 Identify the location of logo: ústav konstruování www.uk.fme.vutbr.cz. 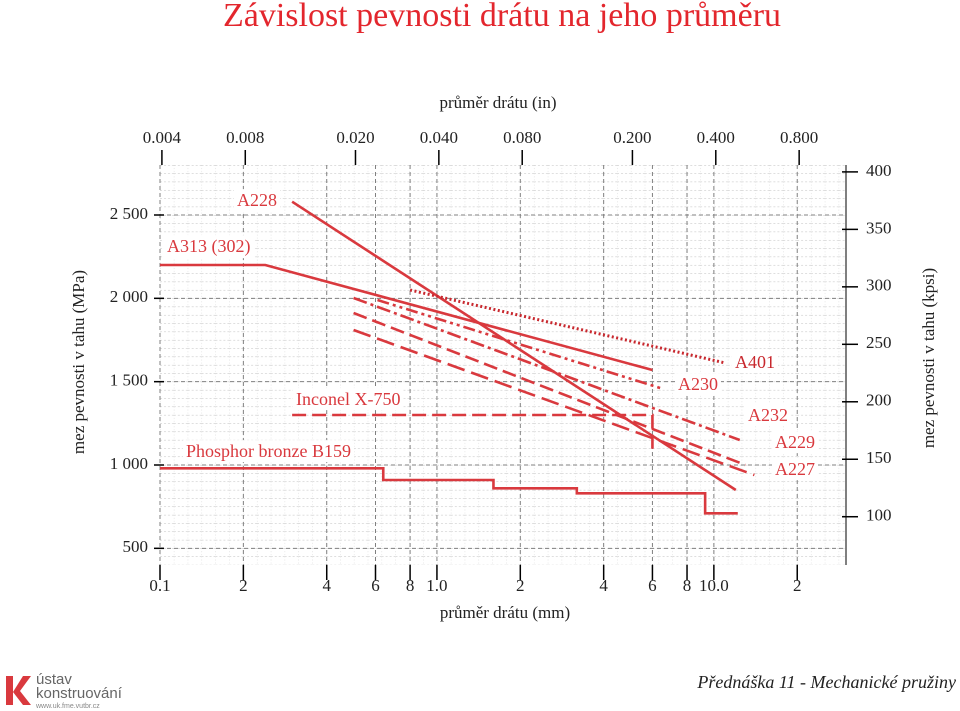
(64, 690).